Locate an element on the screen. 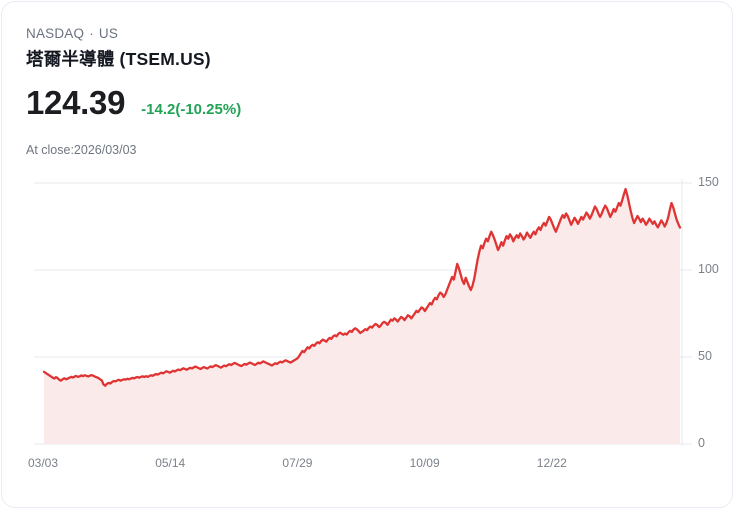  y-axis-label-100: 100 is located at coordinates (708, 269).